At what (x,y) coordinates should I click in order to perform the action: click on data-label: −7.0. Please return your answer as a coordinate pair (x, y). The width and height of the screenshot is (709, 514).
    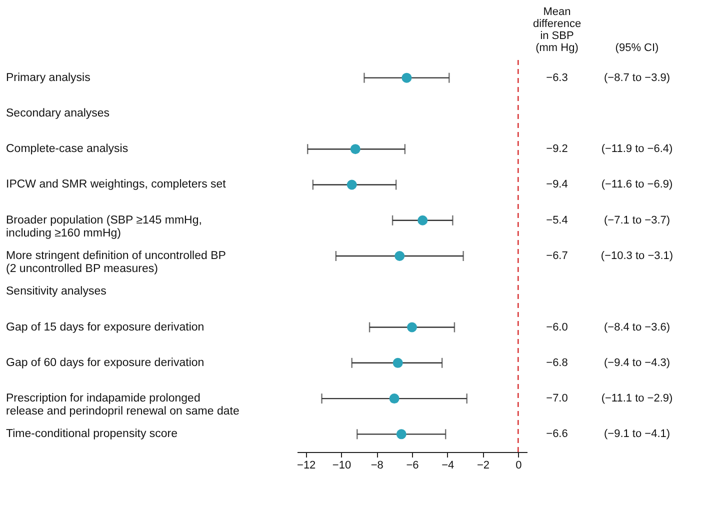
    Looking at the image, I should click on (557, 398).